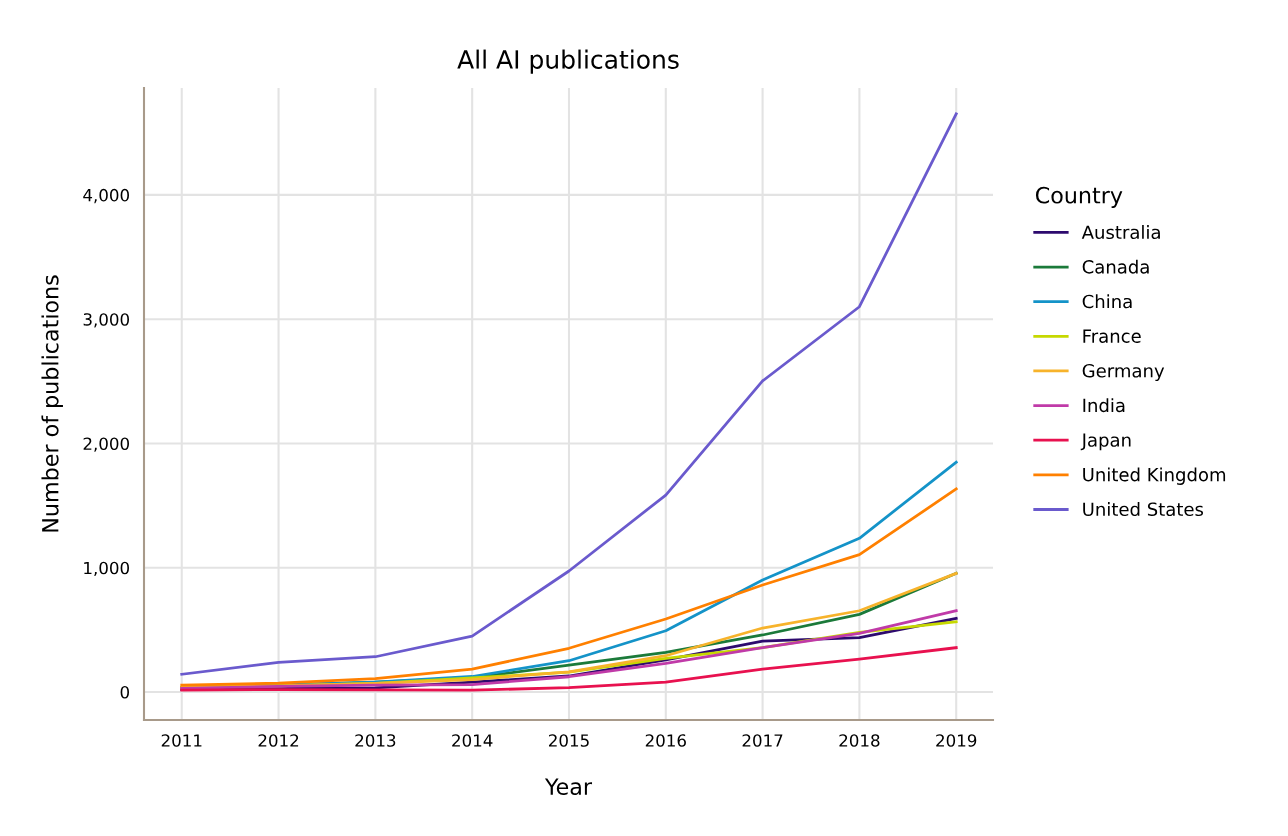 The image size is (1288, 836). What do you see at coordinates (1105, 442) in the screenshot?
I see `legend-label: Japan` at bounding box center [1105, 442].